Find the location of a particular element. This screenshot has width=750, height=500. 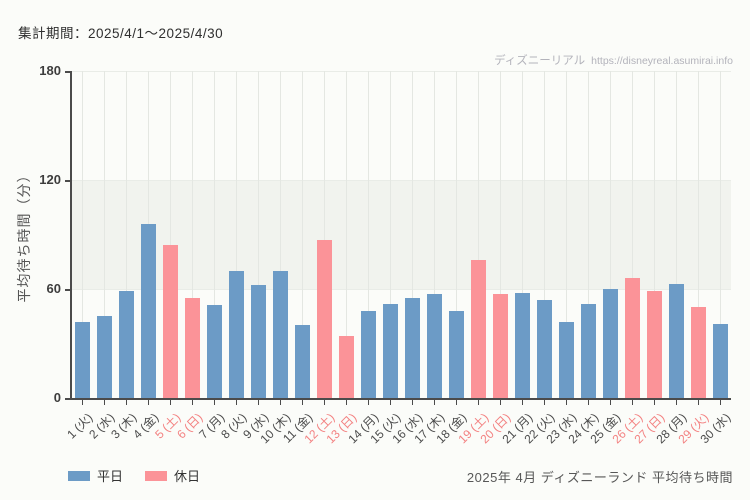

bar-day-22-weekday is located at coordinates (544, 348).